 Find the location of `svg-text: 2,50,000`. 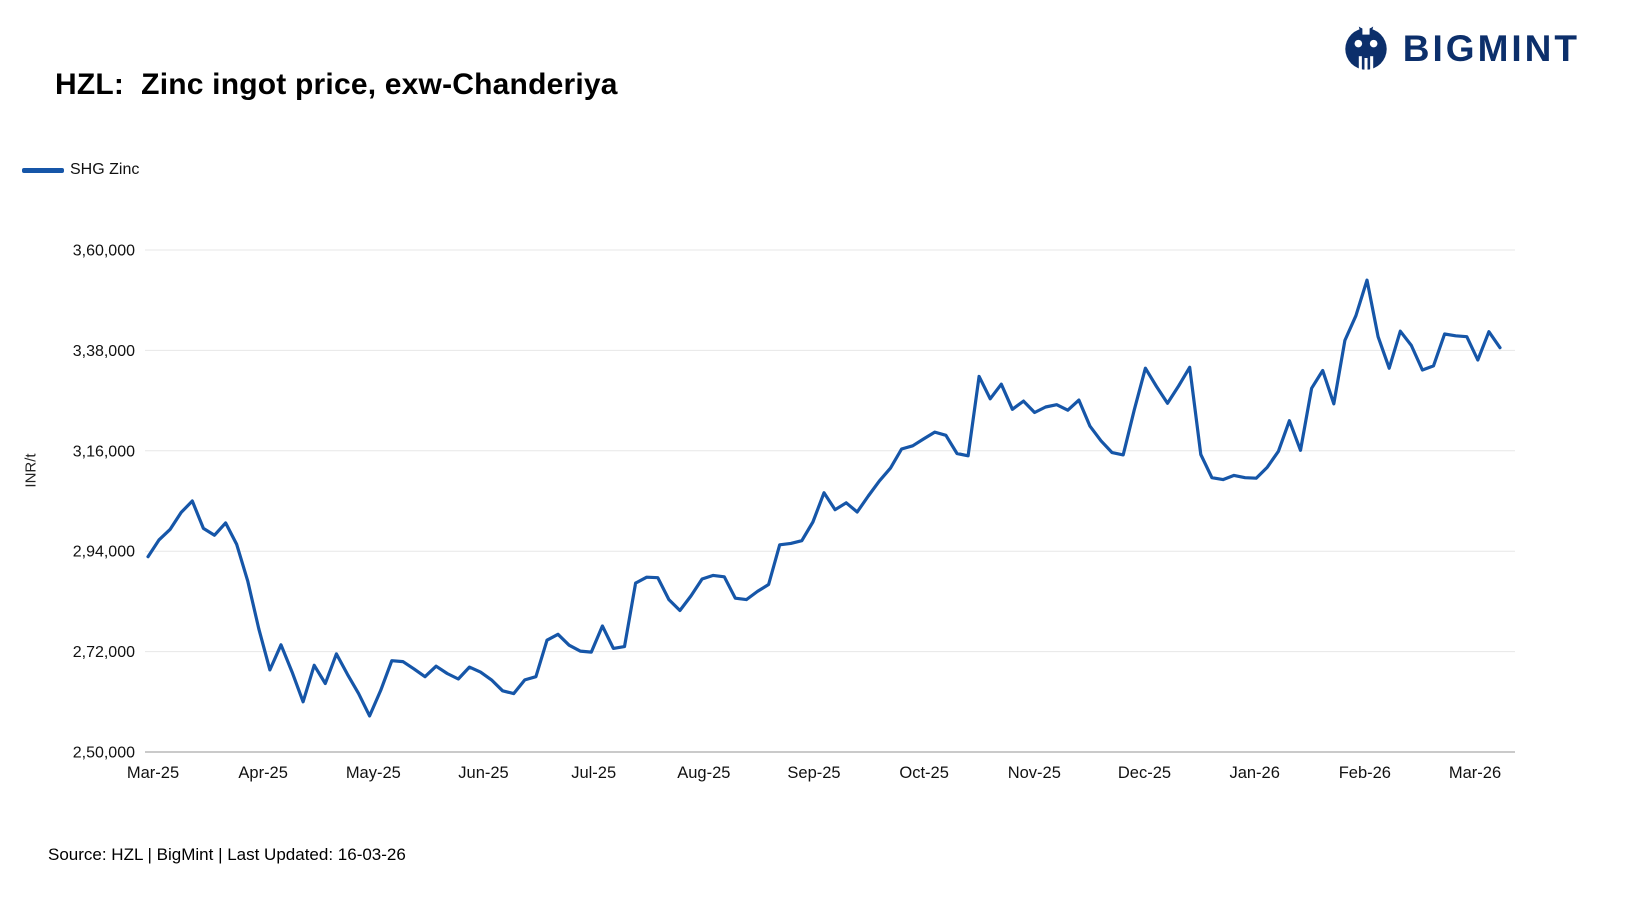

svg-text: 2,50,000 is located at coordinates (104, 753).